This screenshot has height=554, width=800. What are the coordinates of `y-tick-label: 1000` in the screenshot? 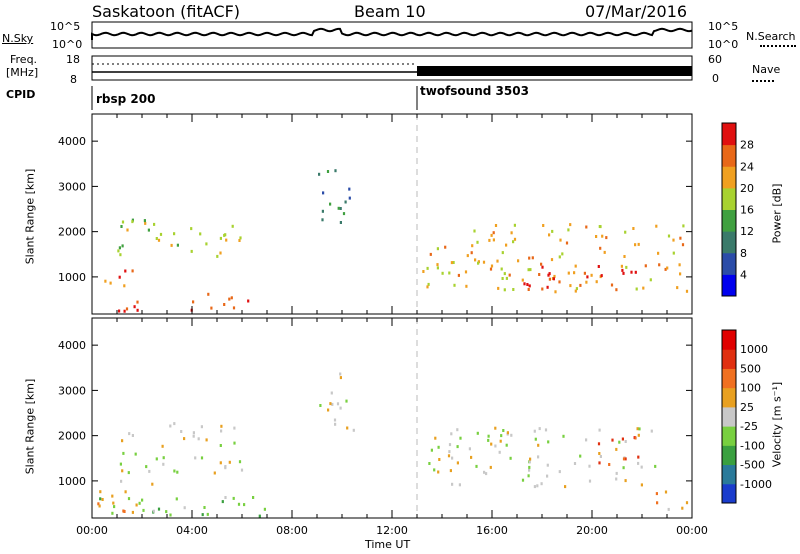 It's located at (72, 481).